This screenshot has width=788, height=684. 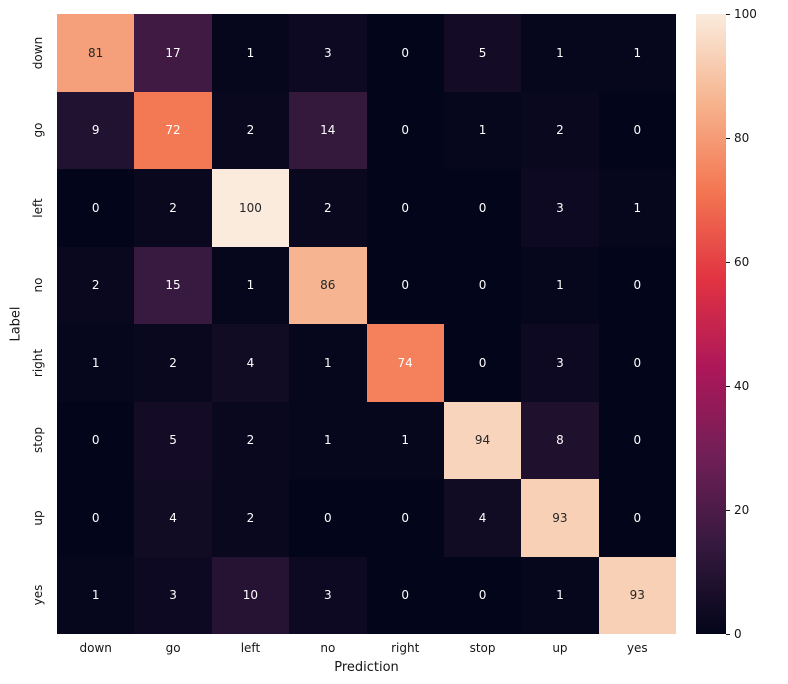 What do you see at coordinates (405, 362) in the screenshot?
I see `cell-value: 74` at bounding box center [405, 362].